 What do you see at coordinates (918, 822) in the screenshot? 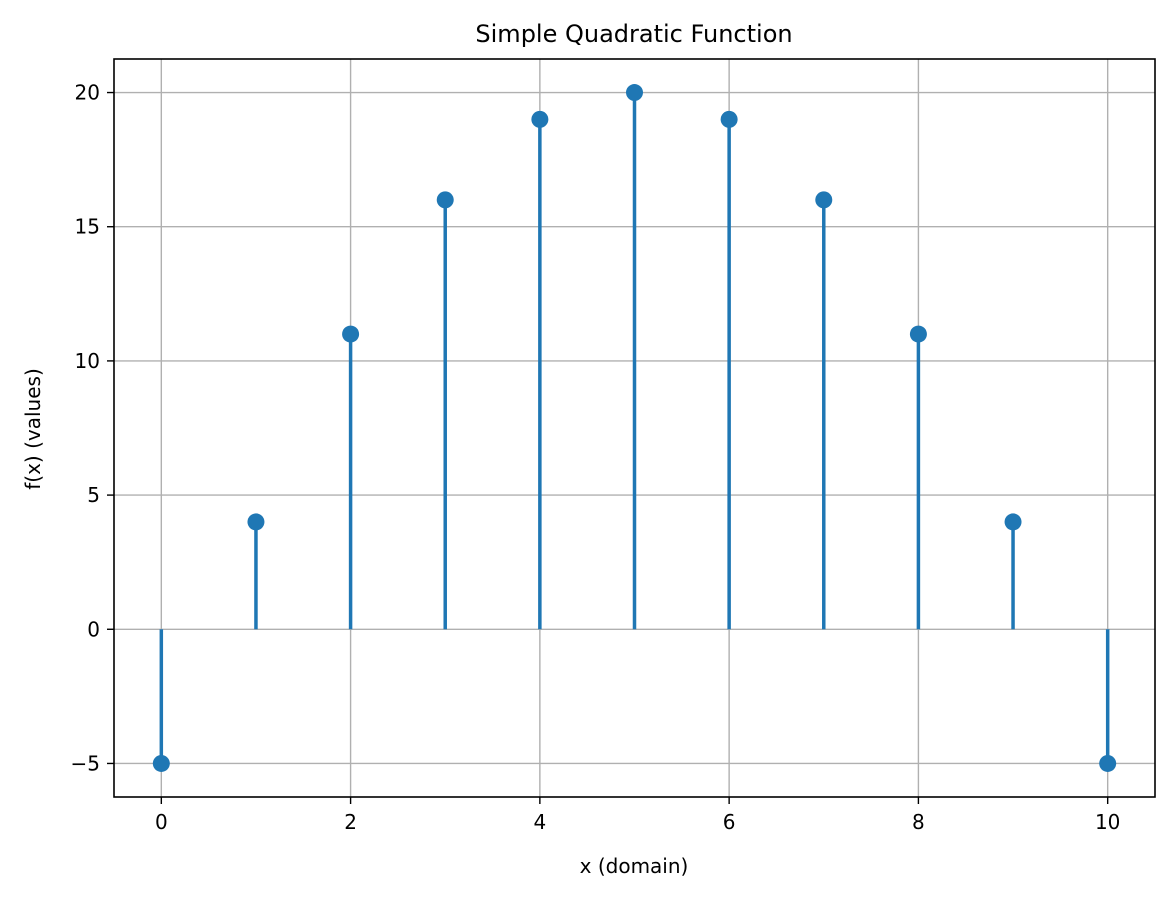
I see `x-tick-label: 8` at bounding box center [918, 822].